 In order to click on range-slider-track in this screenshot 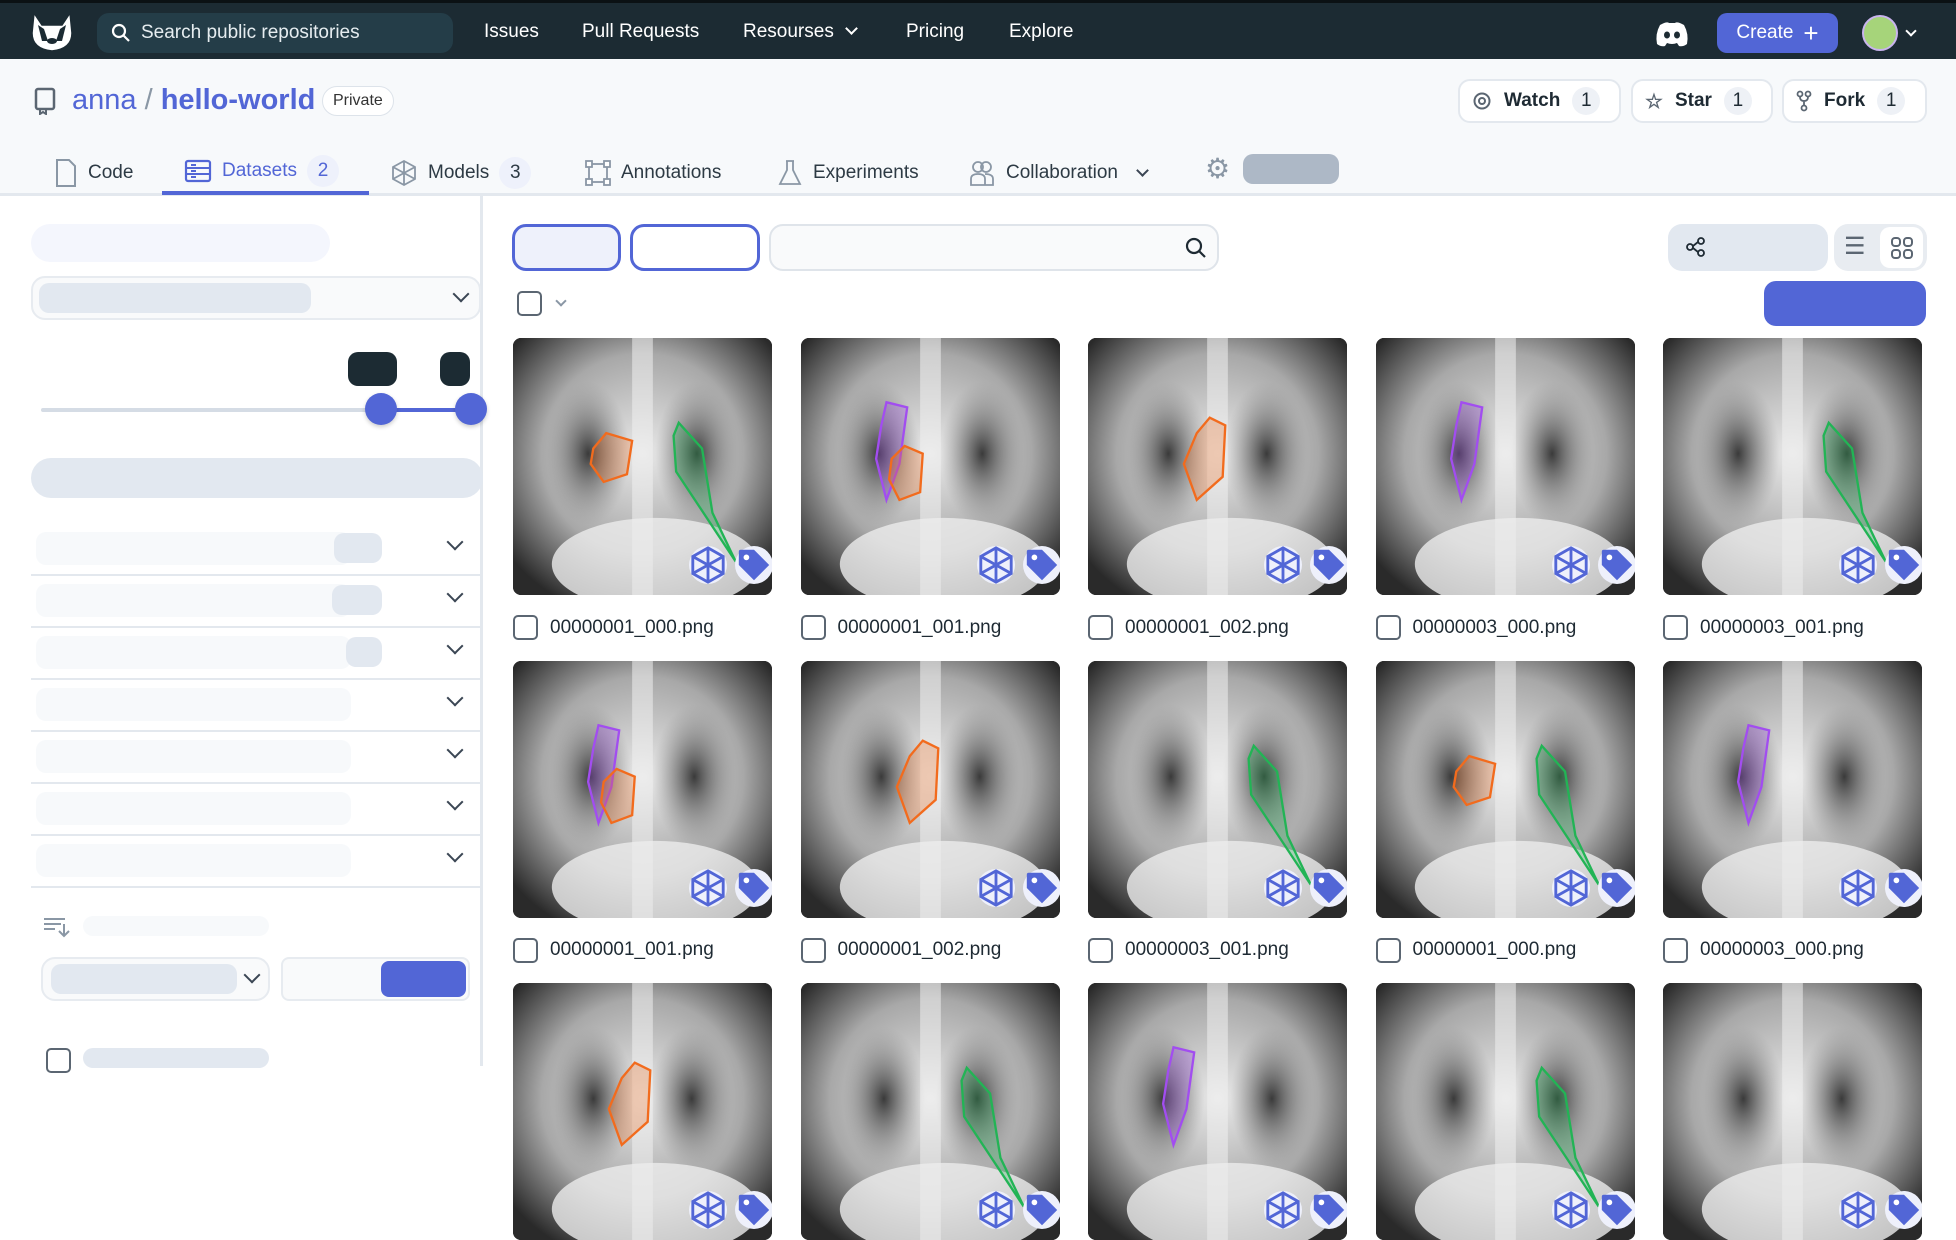, I will do `click(264, 409)`.